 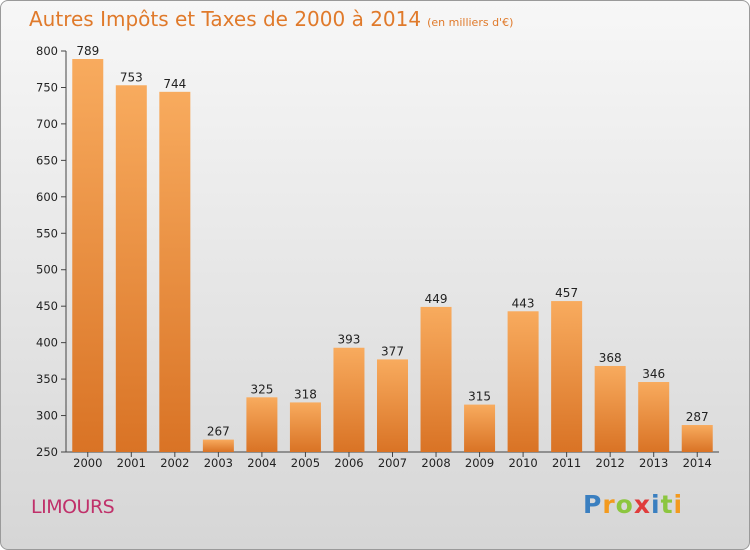 What do you see at coordinates (566, 293) in the screenshot?
I see `data-label-2011: 457` at bounding box center [566, 293].